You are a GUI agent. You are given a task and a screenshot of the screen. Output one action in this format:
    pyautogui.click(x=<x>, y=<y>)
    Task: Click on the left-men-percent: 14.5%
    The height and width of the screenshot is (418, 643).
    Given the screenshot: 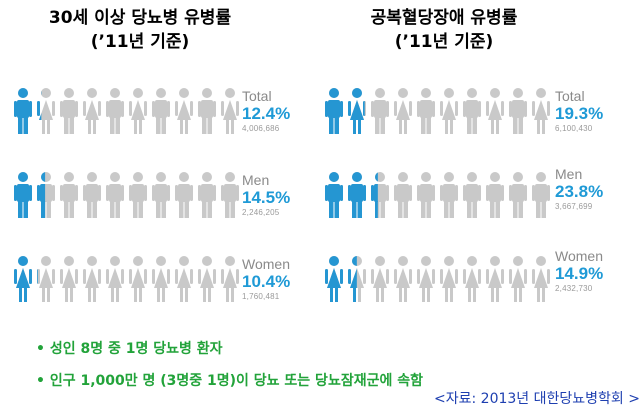 What is the action you would take?
    pyautogui.click(x=266, y=197)
    